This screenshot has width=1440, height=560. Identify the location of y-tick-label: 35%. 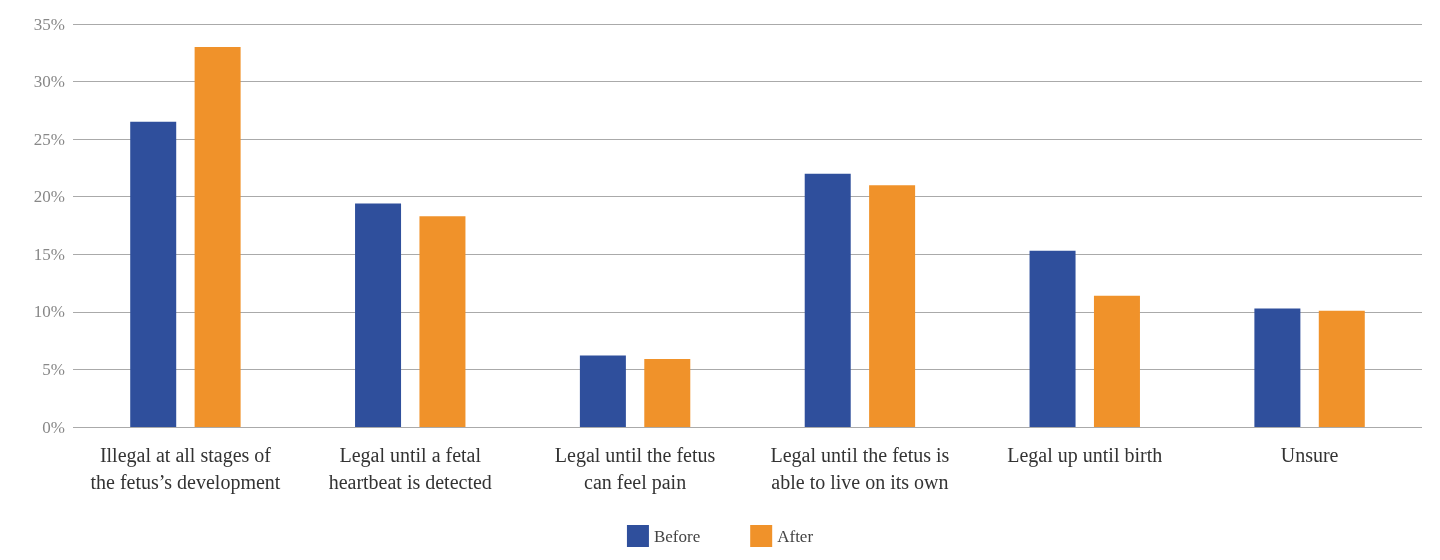
(49, 24).